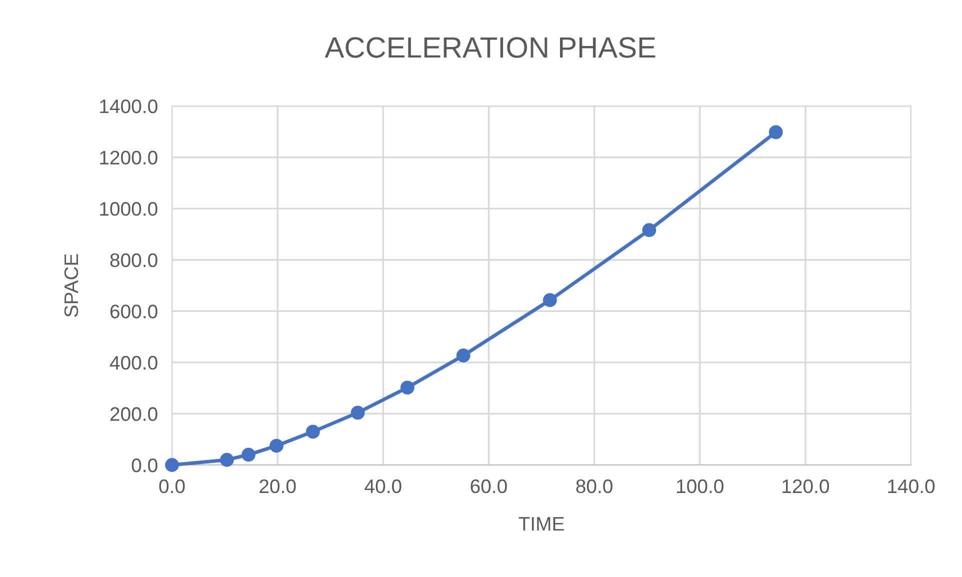  I want to click on y-tick-label: 1200.0, so click(129, 157).